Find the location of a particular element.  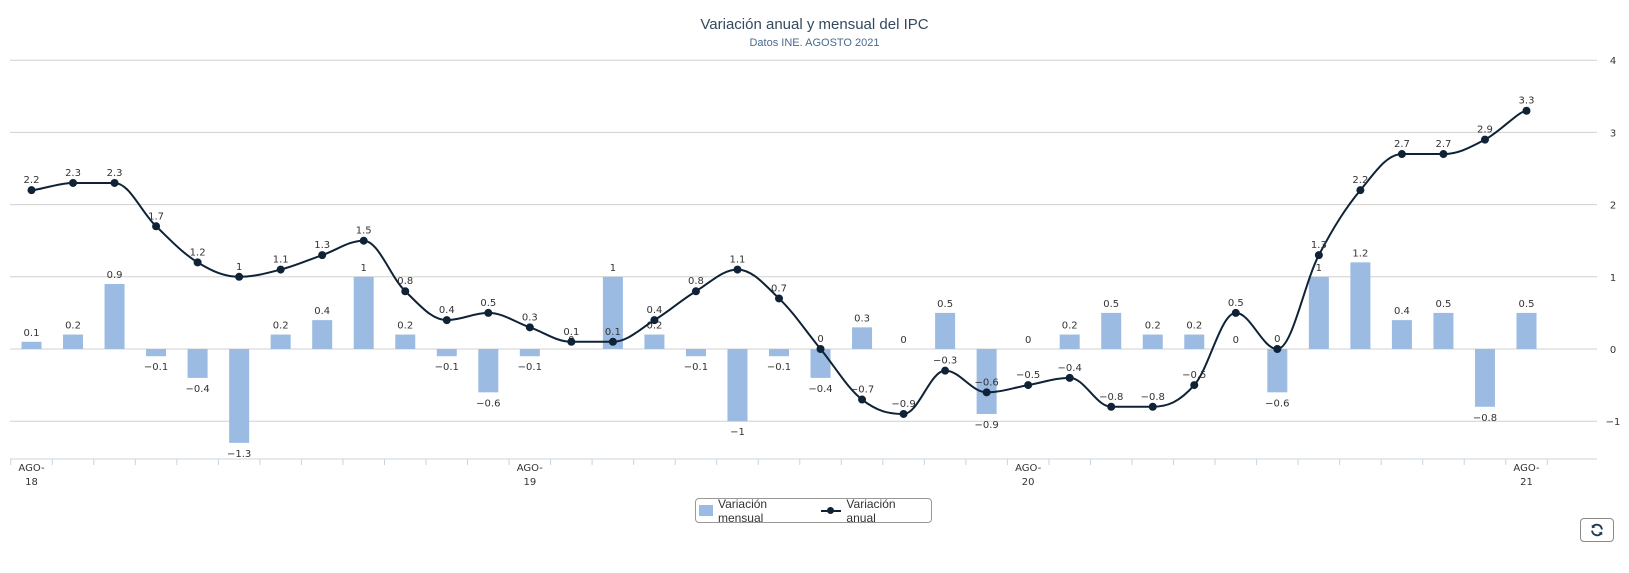

y-tick-label: 1 is located at coordinates (1613, 278).